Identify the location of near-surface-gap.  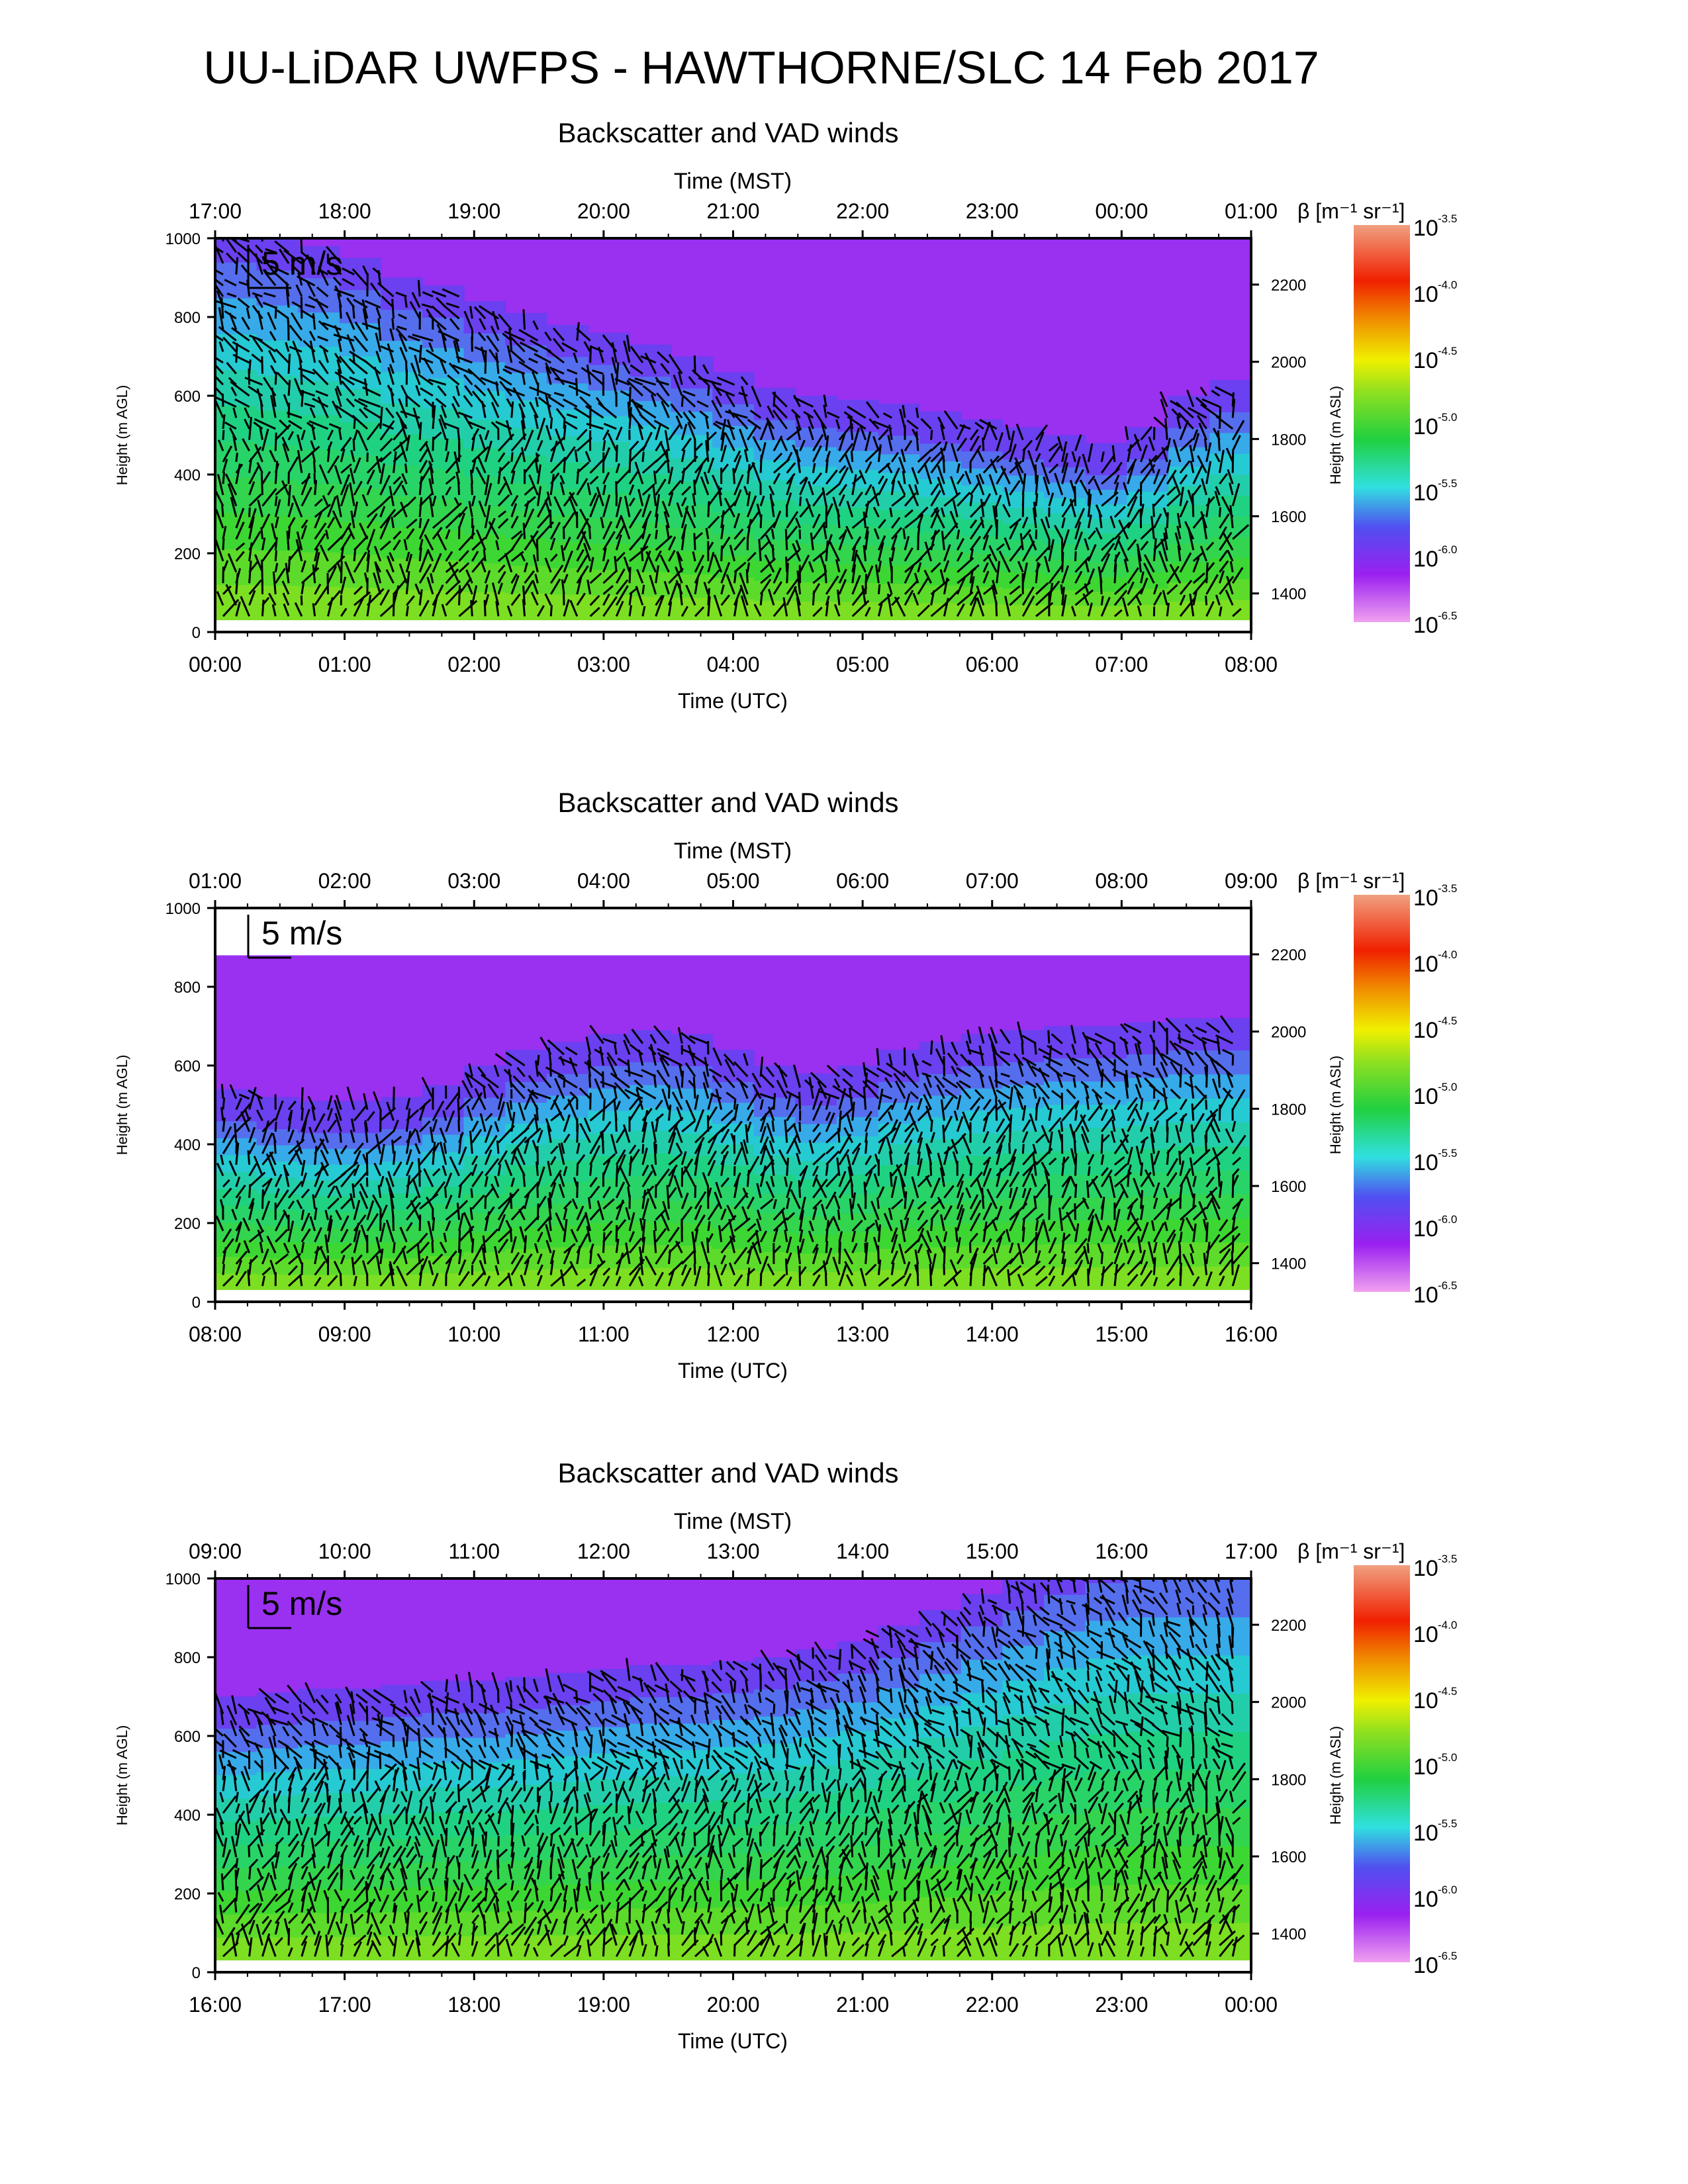
(733, 626).